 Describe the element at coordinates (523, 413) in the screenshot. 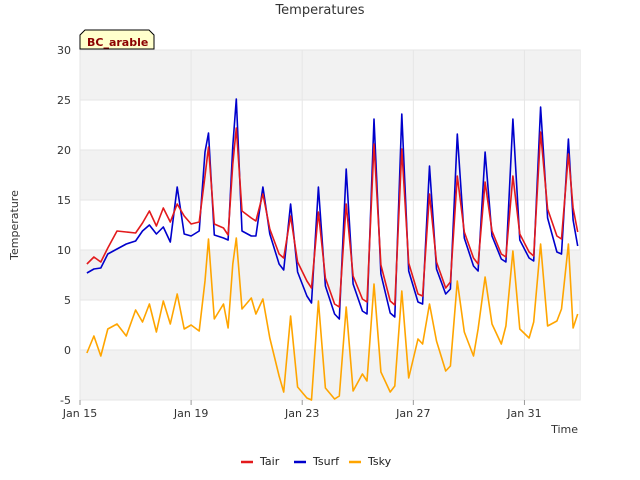

I see `x-tick-label: Jan 31` at that location.